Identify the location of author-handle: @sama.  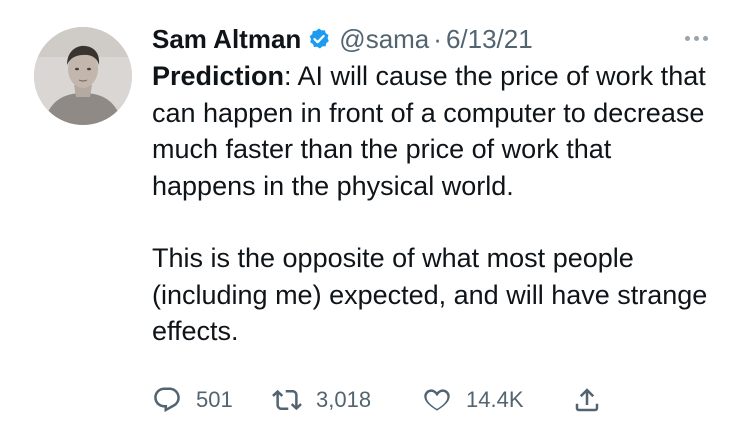
(384, 38).